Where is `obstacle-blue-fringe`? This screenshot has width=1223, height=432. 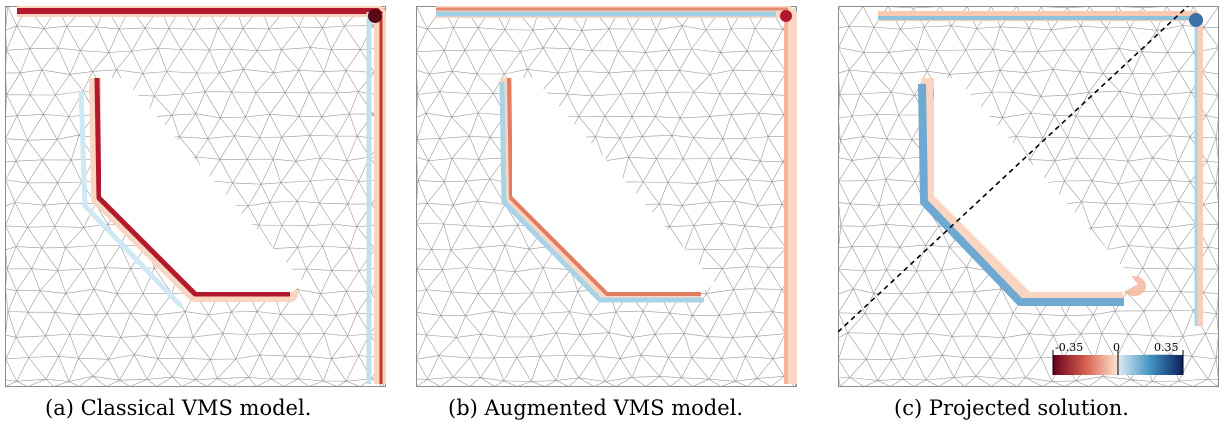
obstacle-blue-fringe is located at coordinates (130, 199).